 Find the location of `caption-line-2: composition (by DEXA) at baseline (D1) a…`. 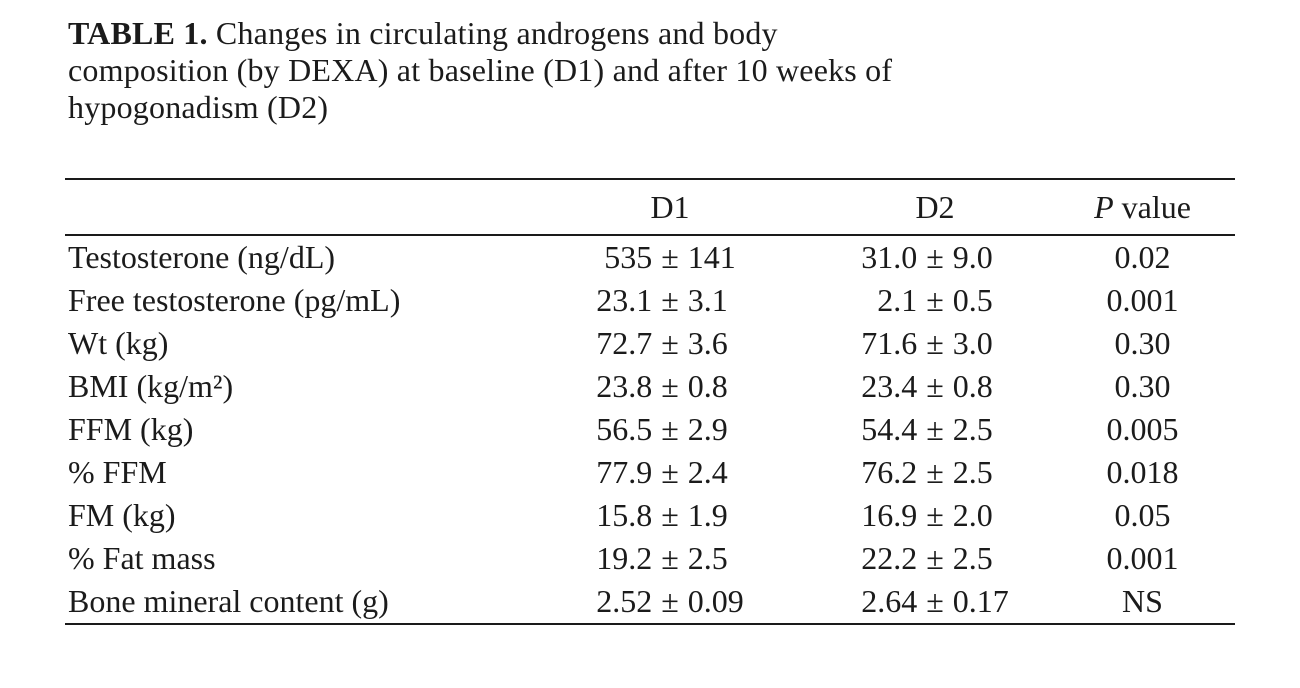

caption-line-2: composition (by DEXA) at baseline (D1) a… is located at coordinates (480, 70).